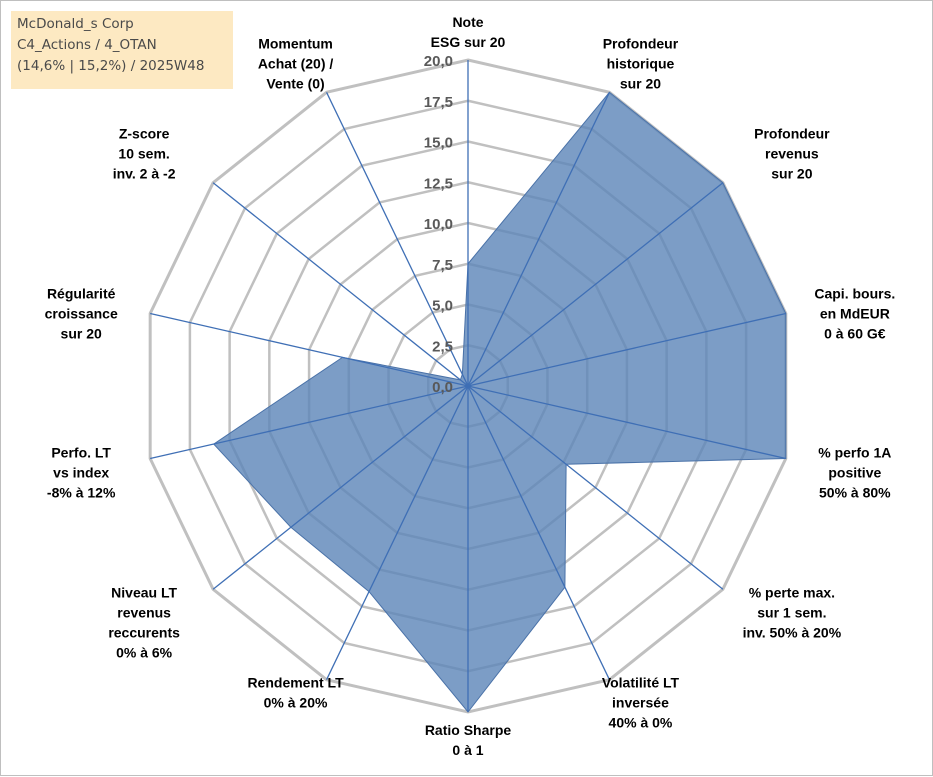 The height and width of the screenshot is (777, 933). Describe the element at coordinates (144, 622) in the screenshot. I see `axis-label: Niveau LT revenus reccurents 0% à 6%` at that location.